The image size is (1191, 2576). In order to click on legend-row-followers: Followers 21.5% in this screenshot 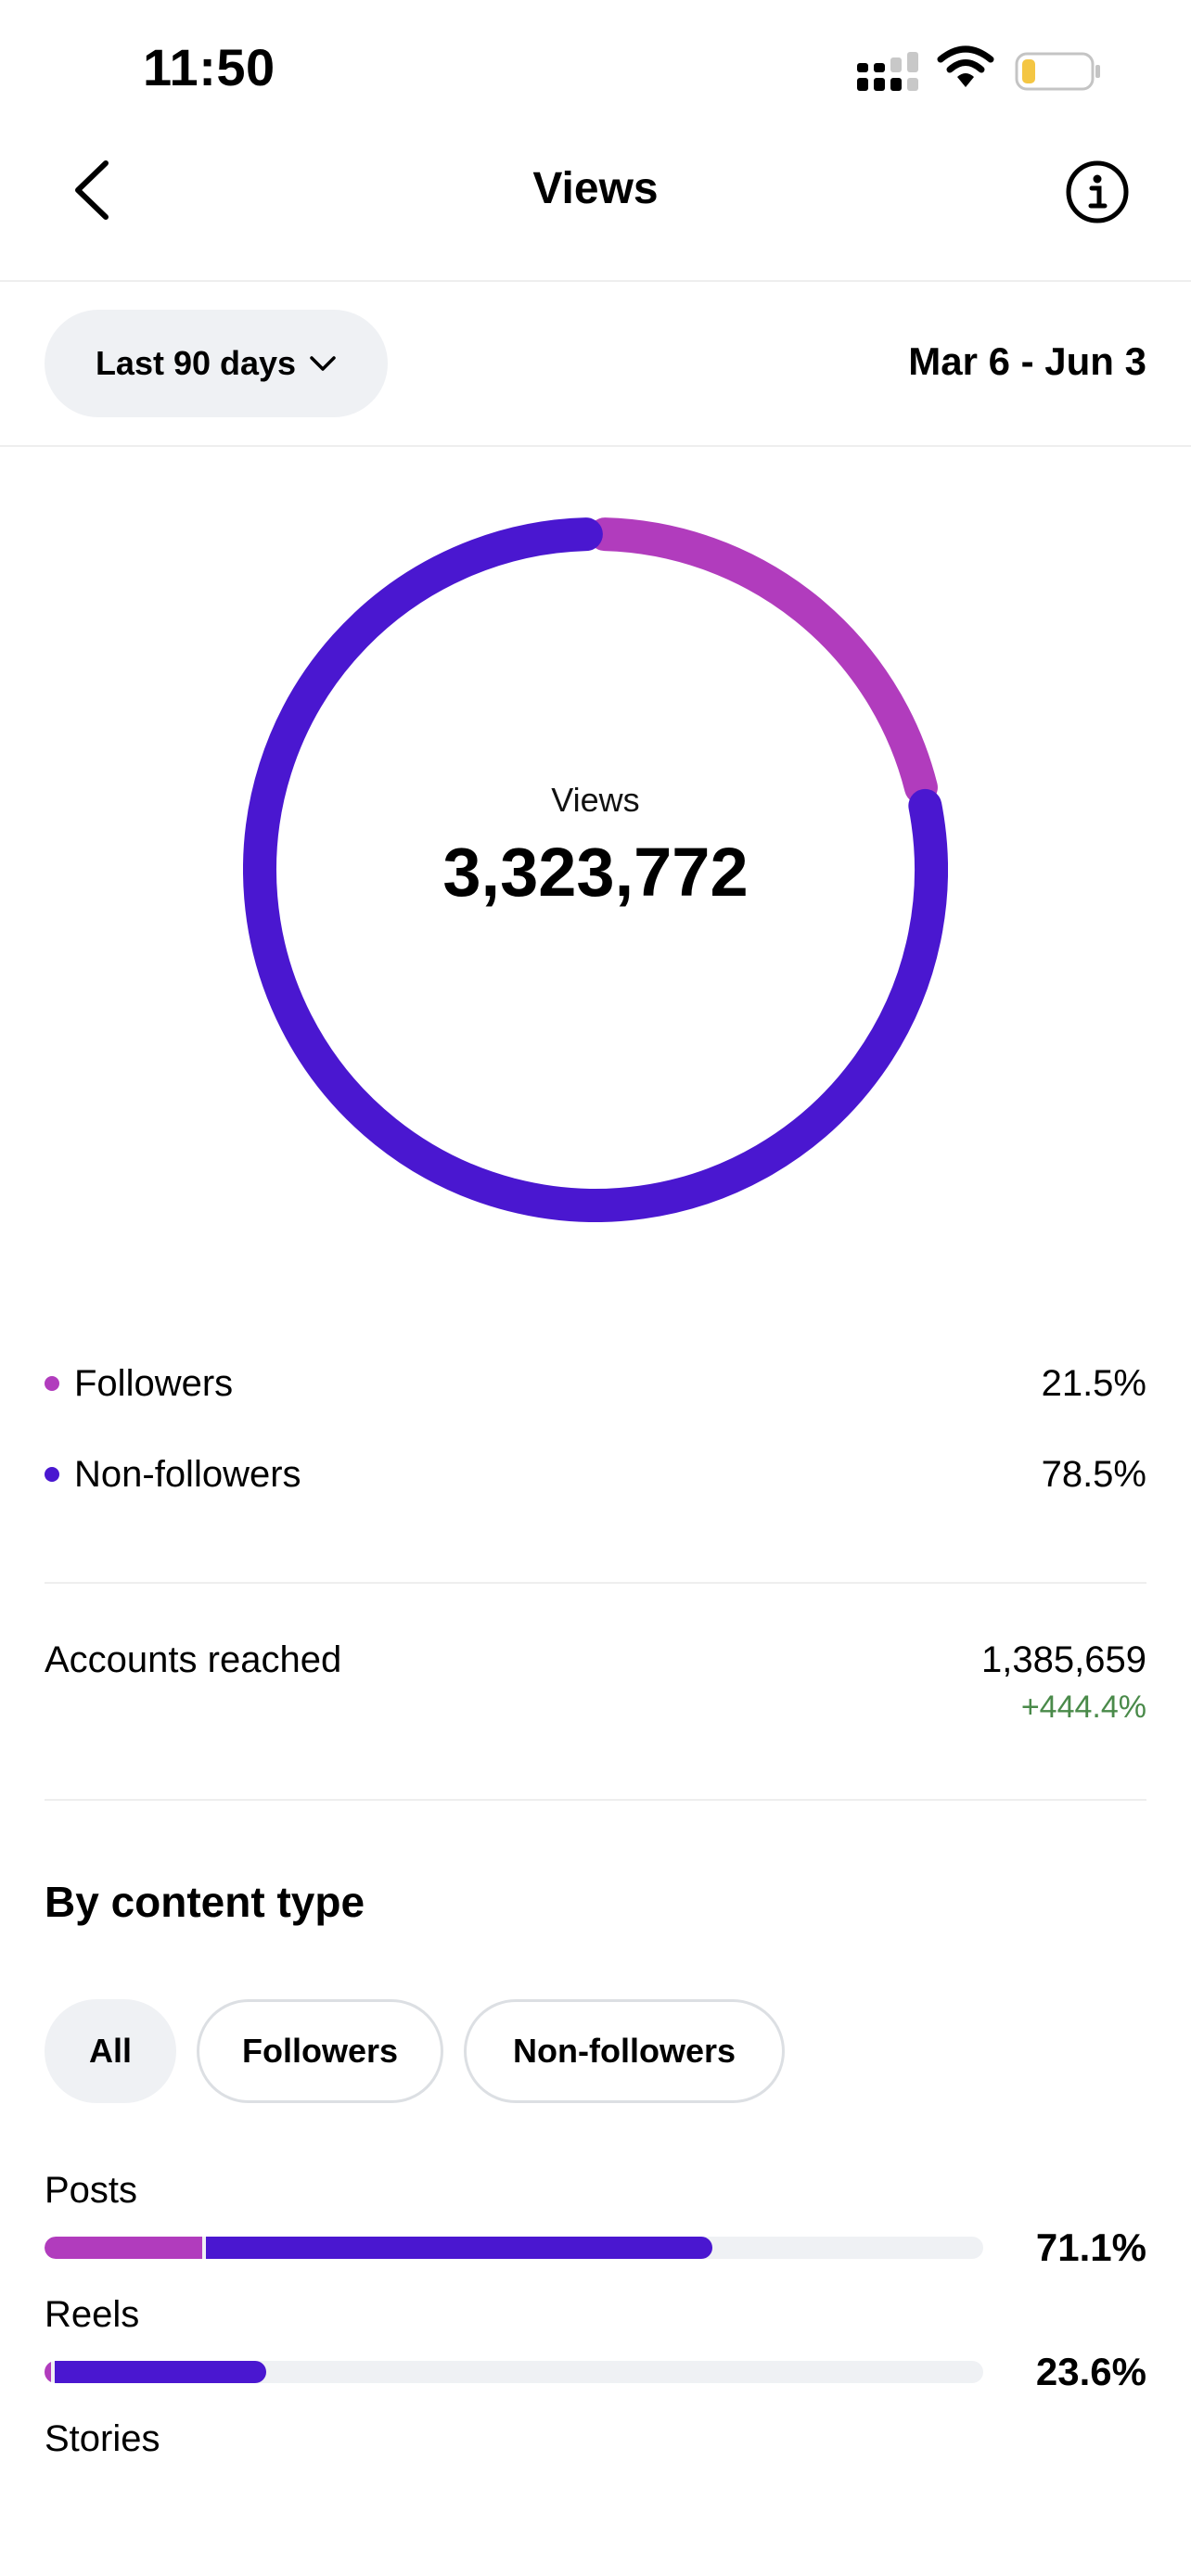, I will do `click(595, 1384)`.